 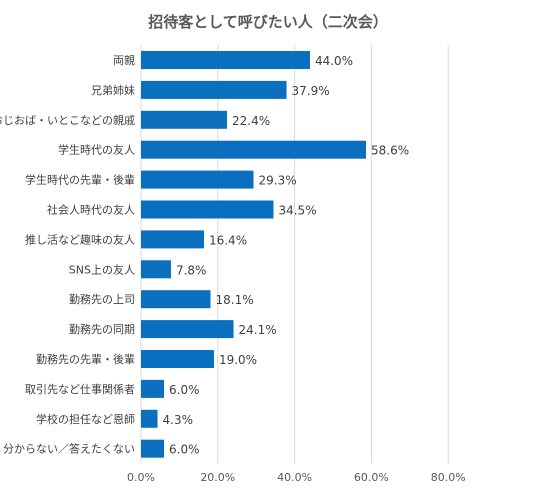 What do you see at coordinates (235, 300) in the screenshot?
I see `data-label: 18.1%` at bounding box center [235, 300].